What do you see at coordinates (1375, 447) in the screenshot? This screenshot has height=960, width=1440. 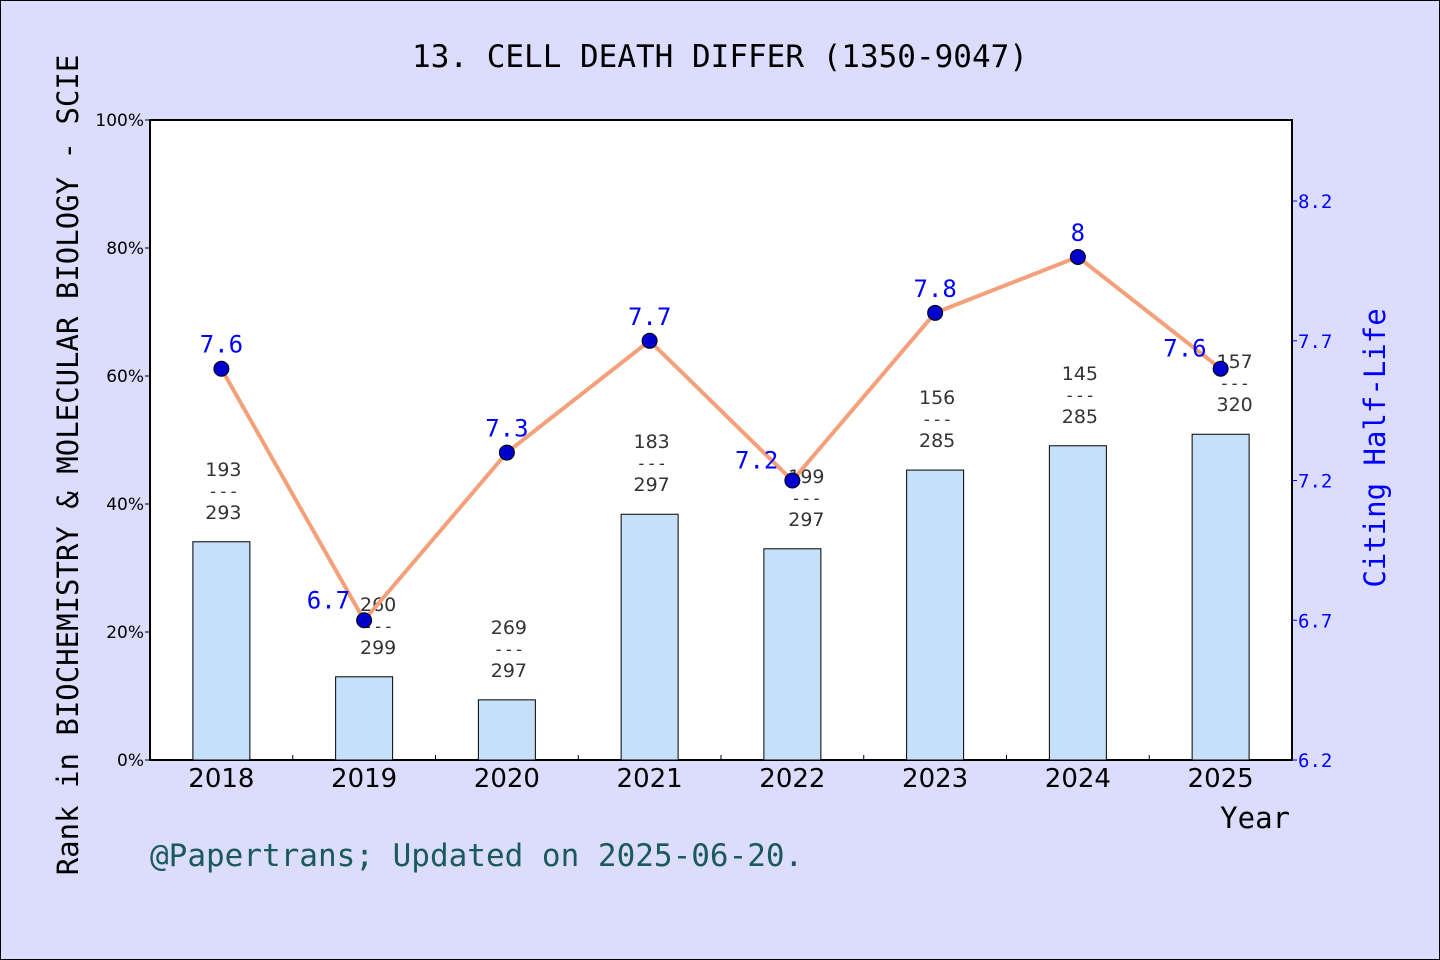 I see `y-axis-right-label: Citing Half-Life` at bounding box center [1375, 447].